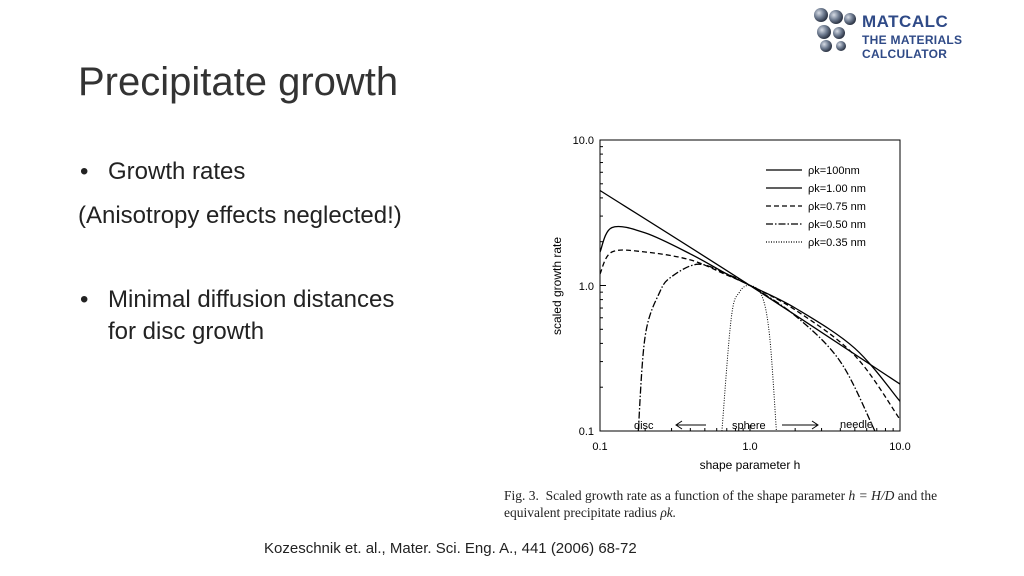 Image resolution: width=1024 pixels, height=576 pixels. Describe the element at coordinates (871, 495) in the screenshot. I see `caption-equation: h = H/D` at that location.